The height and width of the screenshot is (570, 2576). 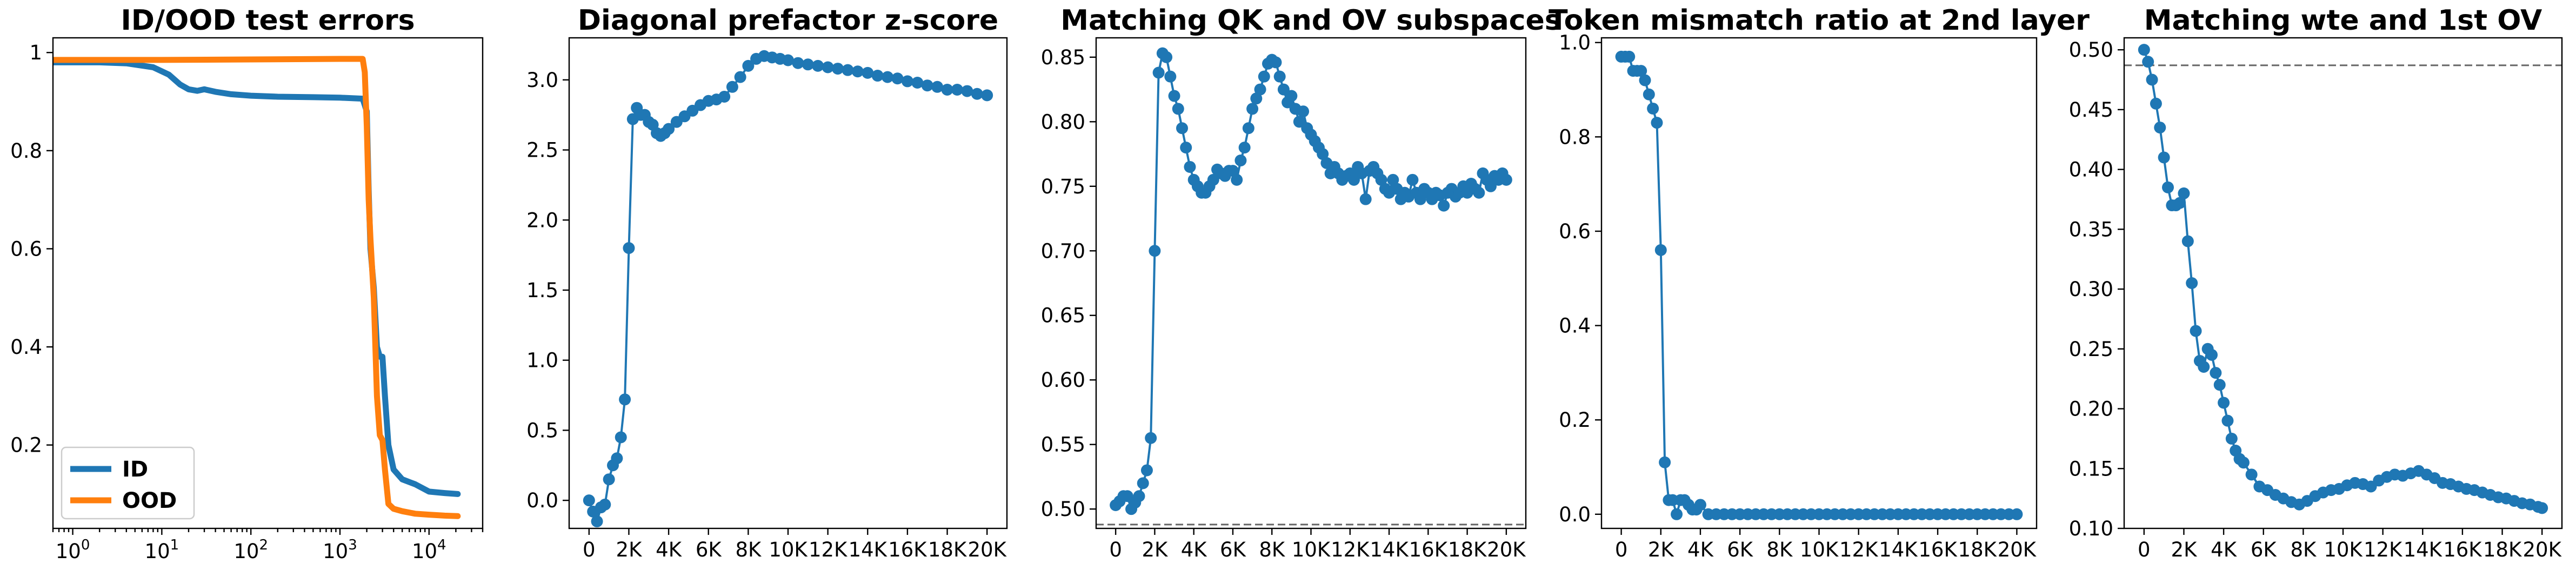 I want to click on y-tick-label: 0.80, so click(x=1063, y=121).